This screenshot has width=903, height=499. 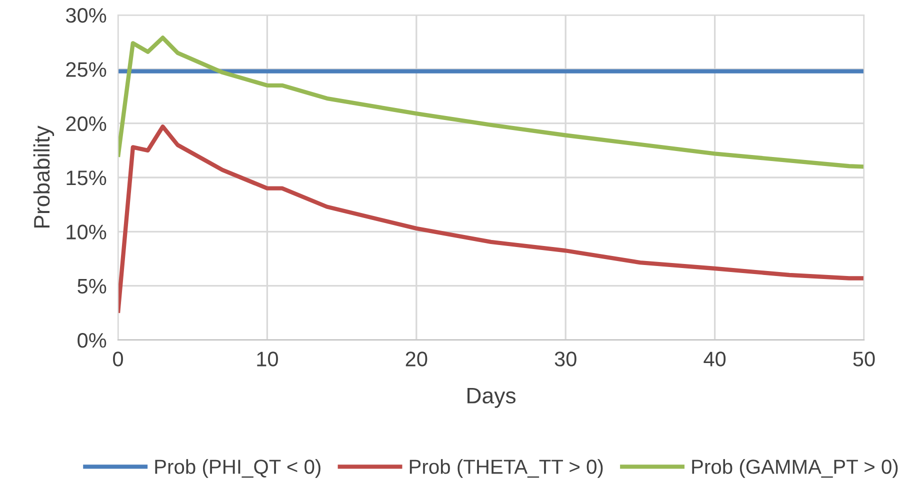 I want to click on x-tick-label: 30, so click(x=565, y=359).